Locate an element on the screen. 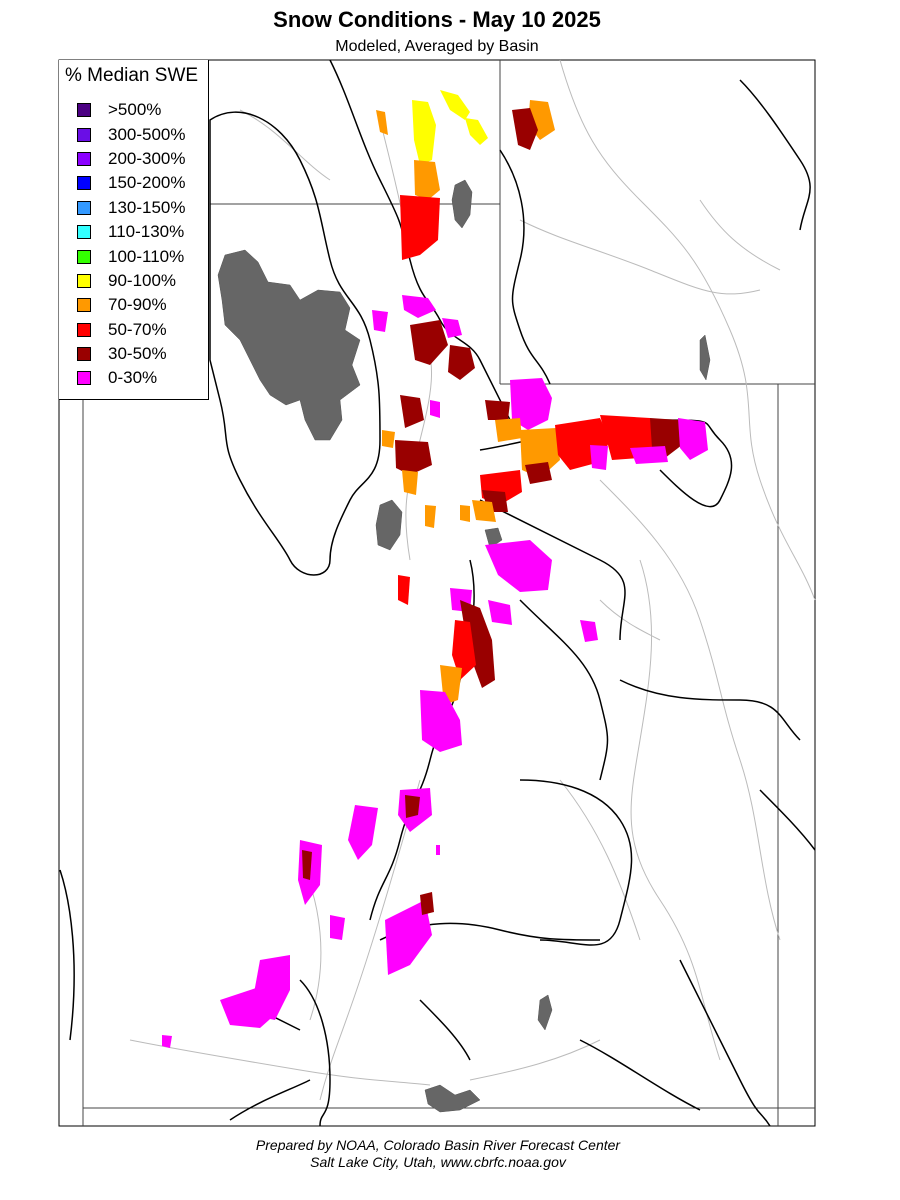 The height and width of the screenshot is (1200, 900). legend-label: 200-300% is located at coordinates (147, 158).